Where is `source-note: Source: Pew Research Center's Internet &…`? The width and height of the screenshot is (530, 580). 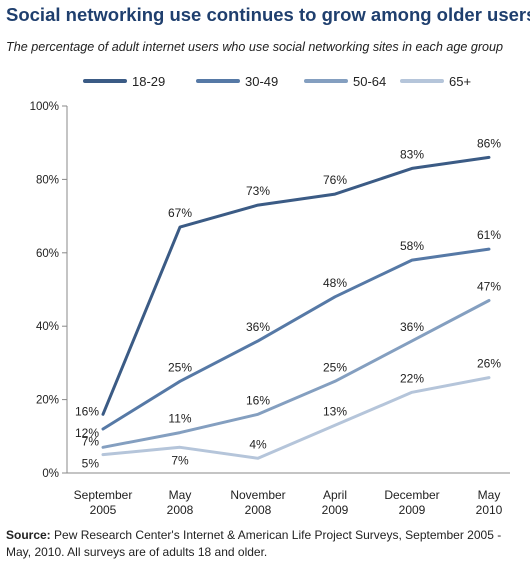 source-note: Source: Pew Research Center's Internet &… is located at coordinates (265, 544).